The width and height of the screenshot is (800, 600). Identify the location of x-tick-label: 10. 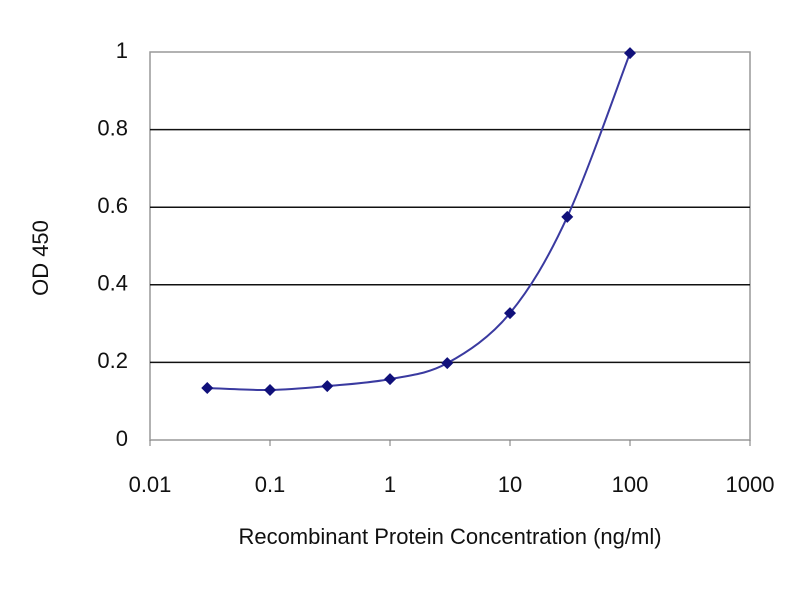
(510, 484).